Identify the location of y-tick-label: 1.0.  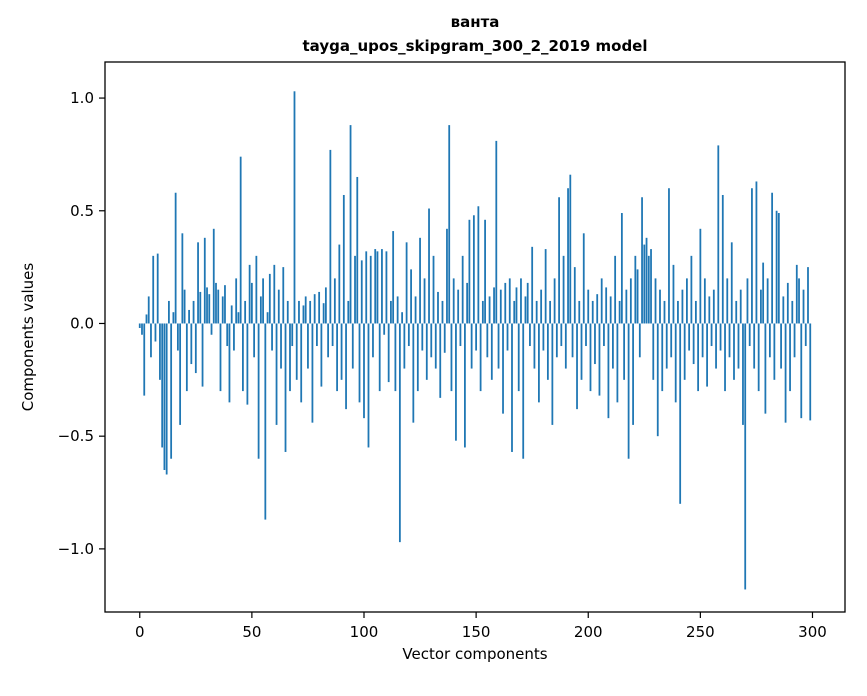
(82, 98).